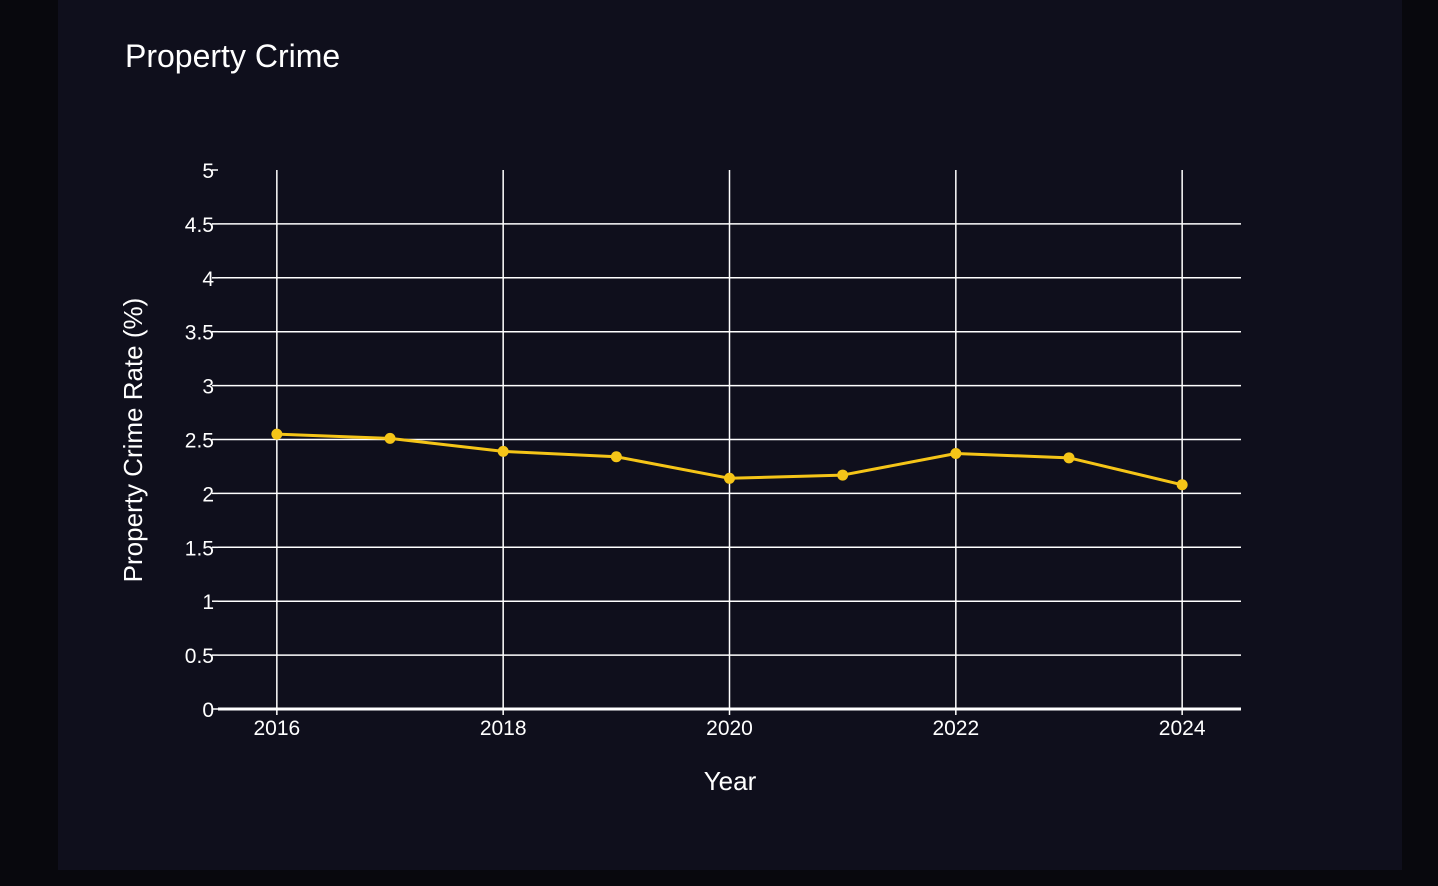 This screenshot has height=886, width=1438. Describe the element at coordinates (208, 171) in the screenshot. I see `y-tick-label: 5` at that location.